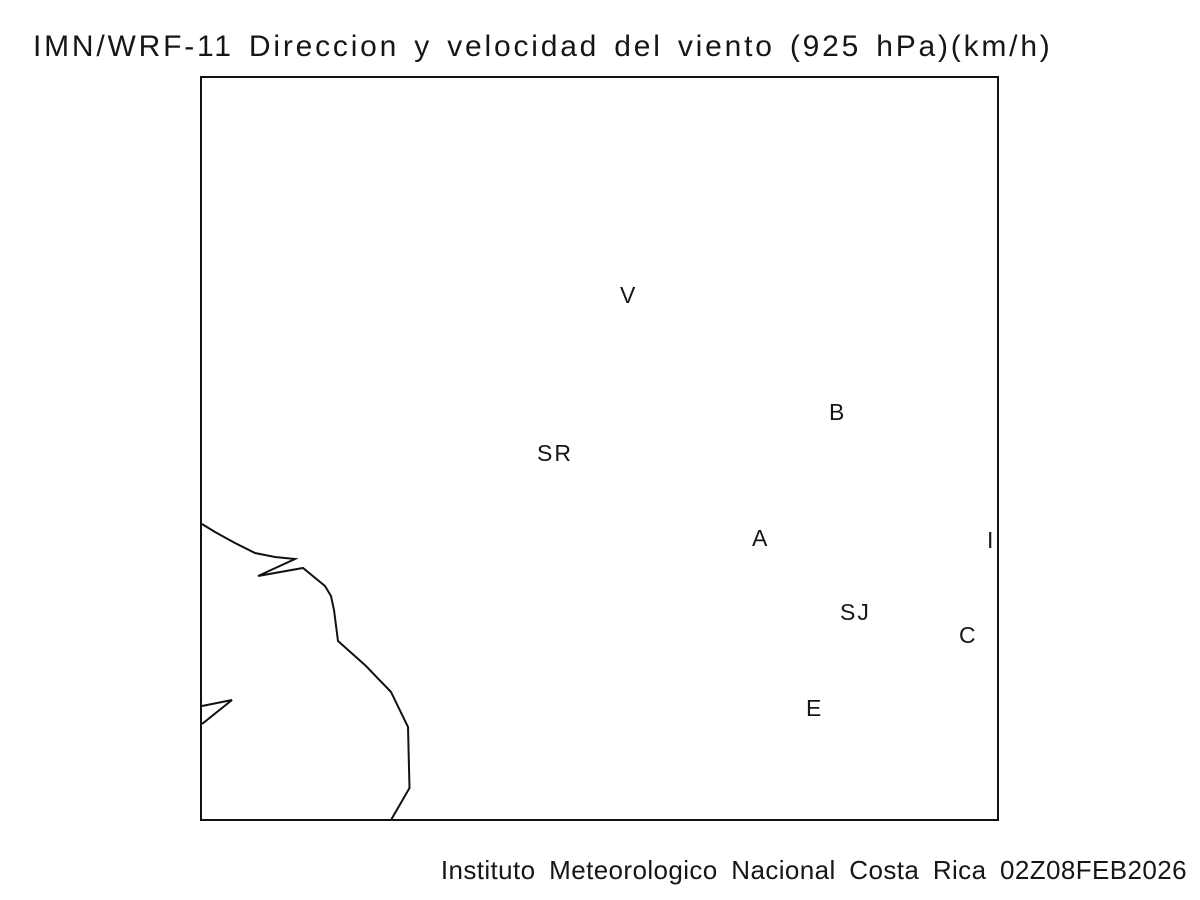  I want to click on coastline-main, so click(306, 672).